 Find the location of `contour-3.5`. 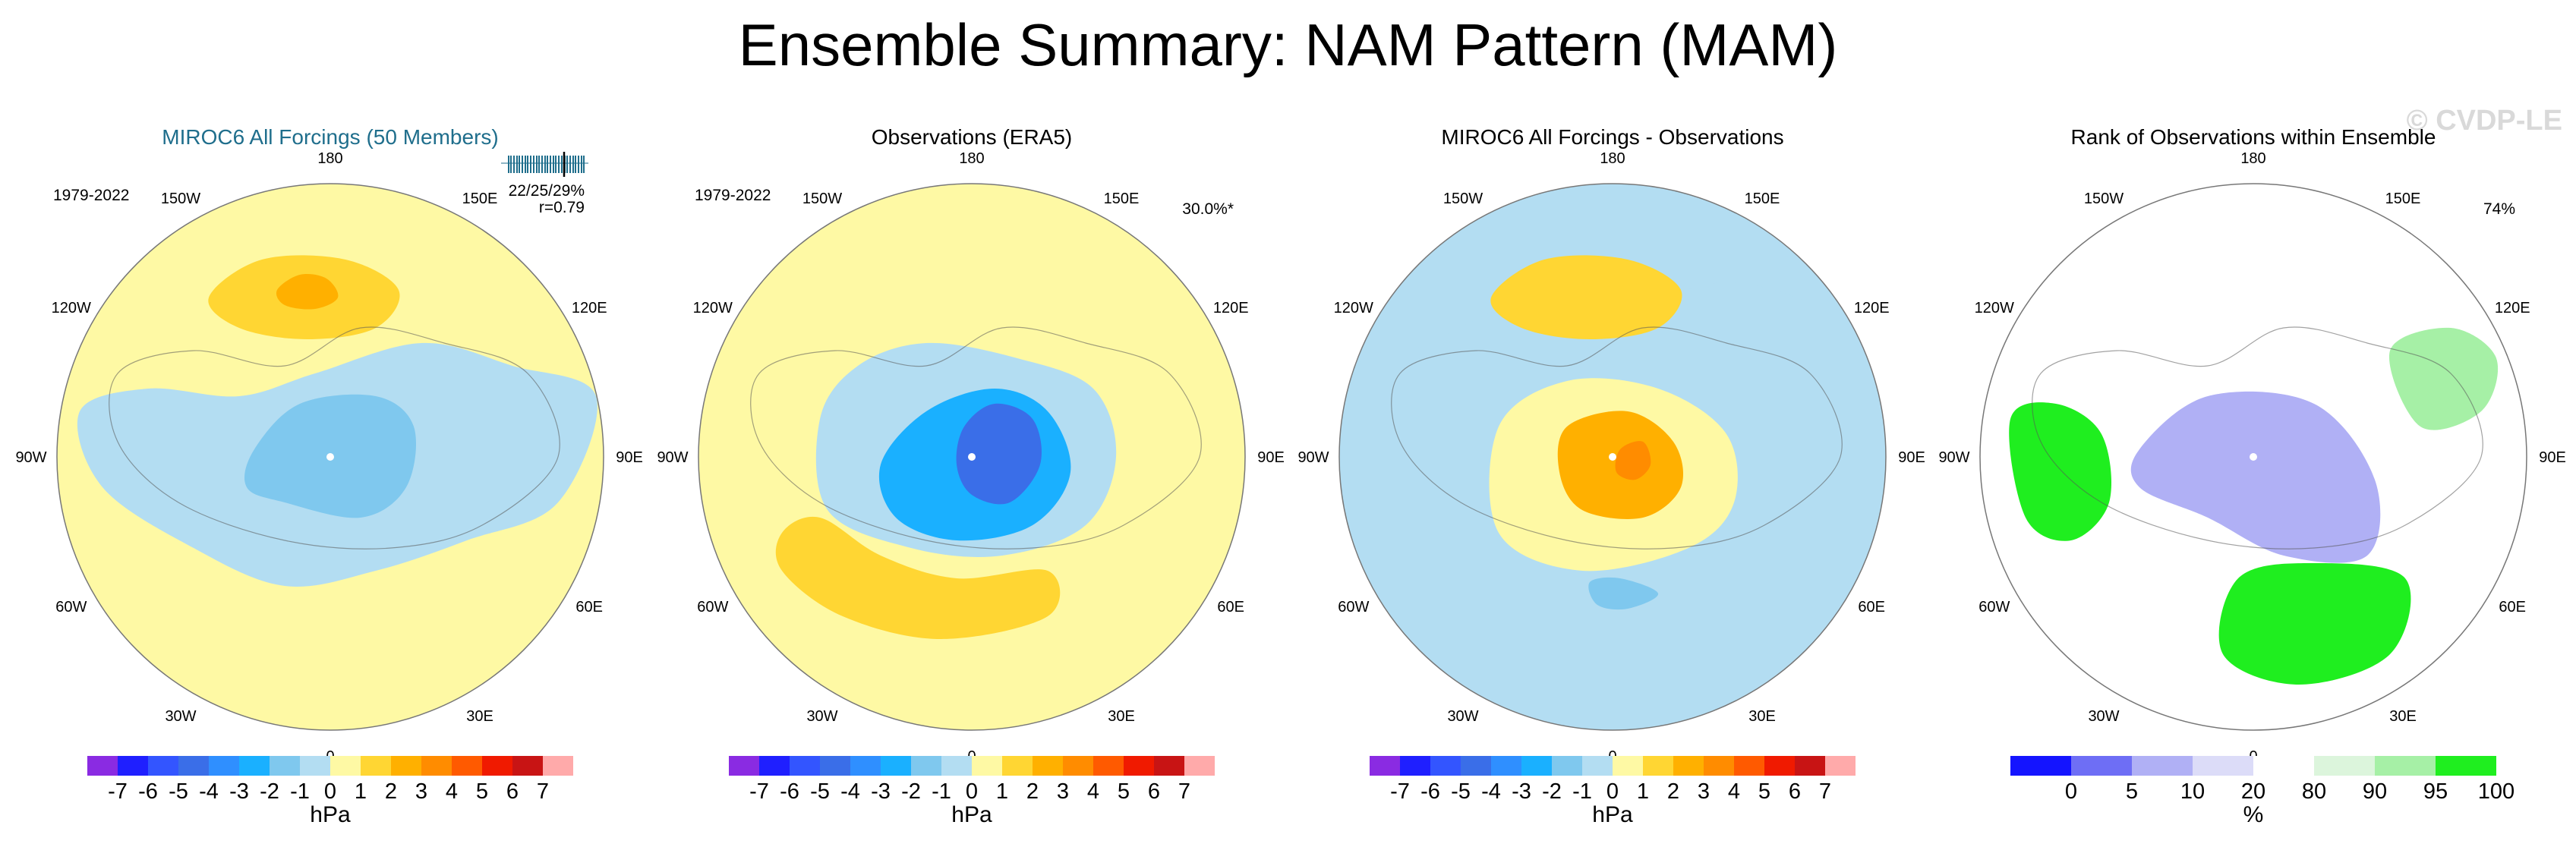

contour-3.5 is located at coordinates (1633, 460).